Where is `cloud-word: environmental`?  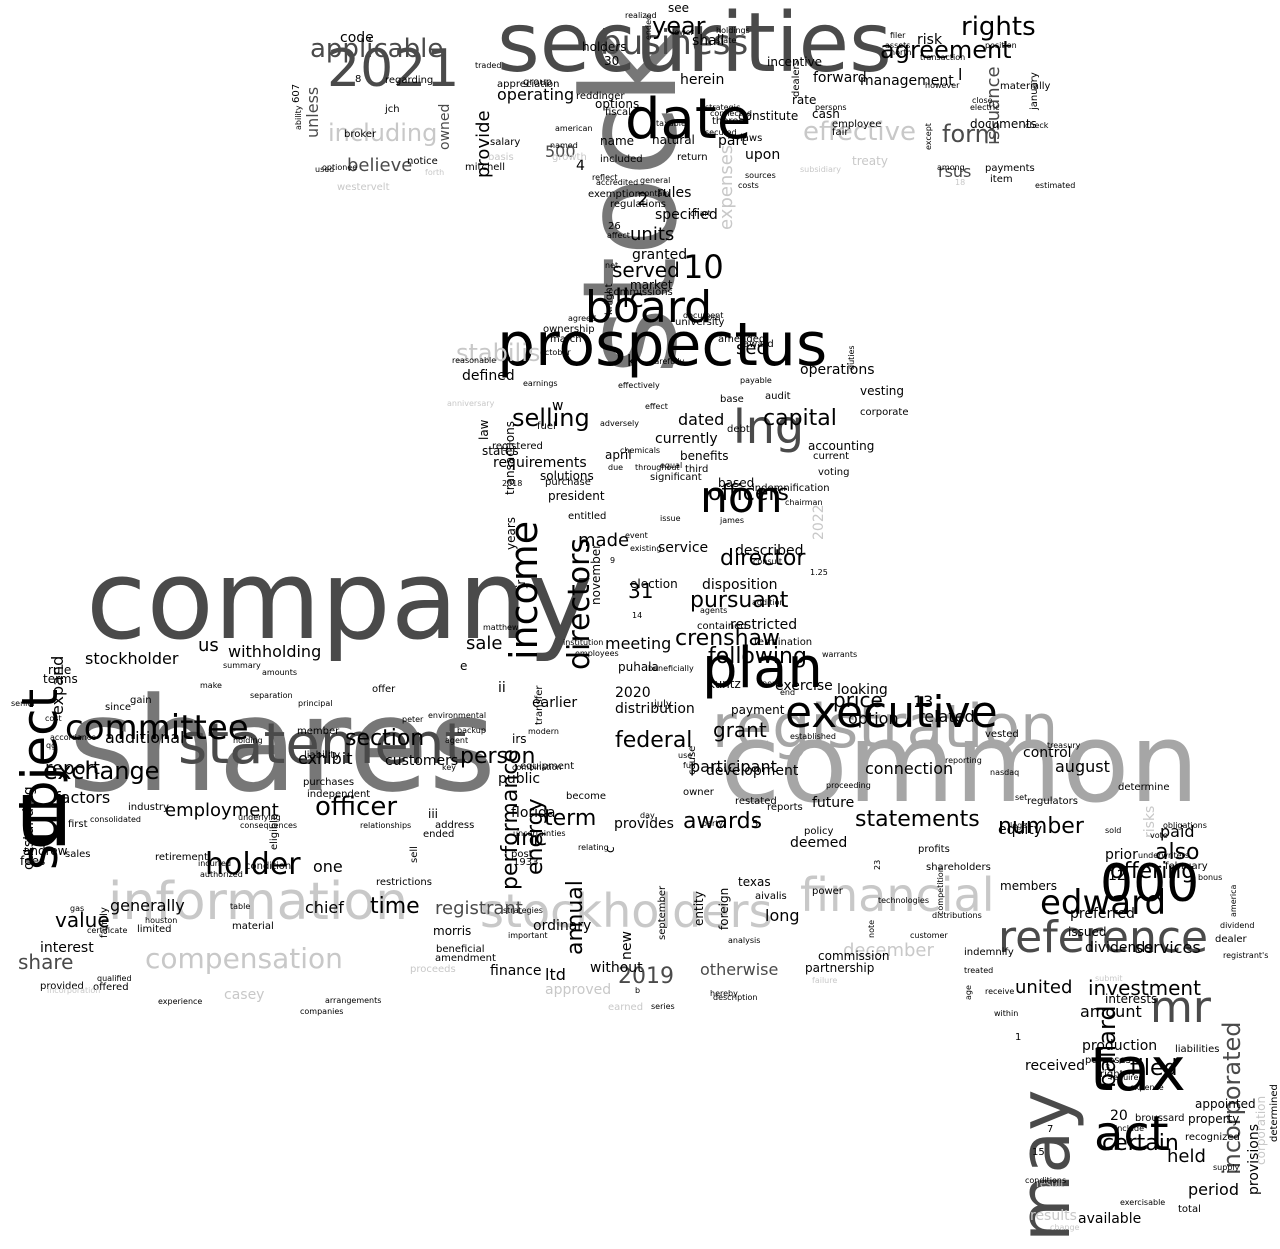 cloud-word: environmental is located at coordinates (457, 715).